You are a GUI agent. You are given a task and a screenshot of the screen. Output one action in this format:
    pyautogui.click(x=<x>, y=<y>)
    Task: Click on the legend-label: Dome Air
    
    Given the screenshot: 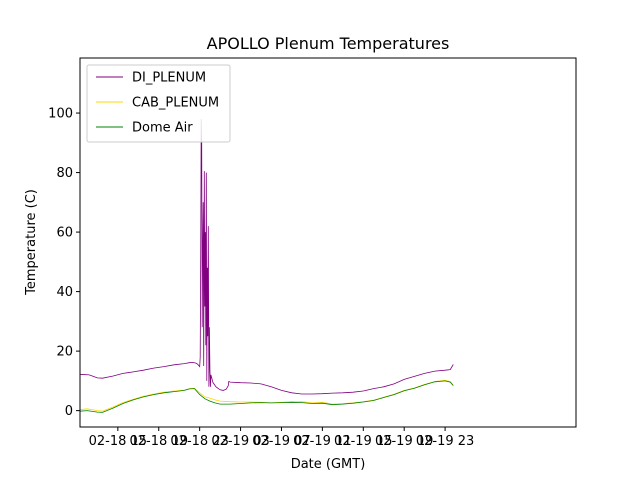 What is the action you would take?
    pyautogui.click(x=162, y=128)
    